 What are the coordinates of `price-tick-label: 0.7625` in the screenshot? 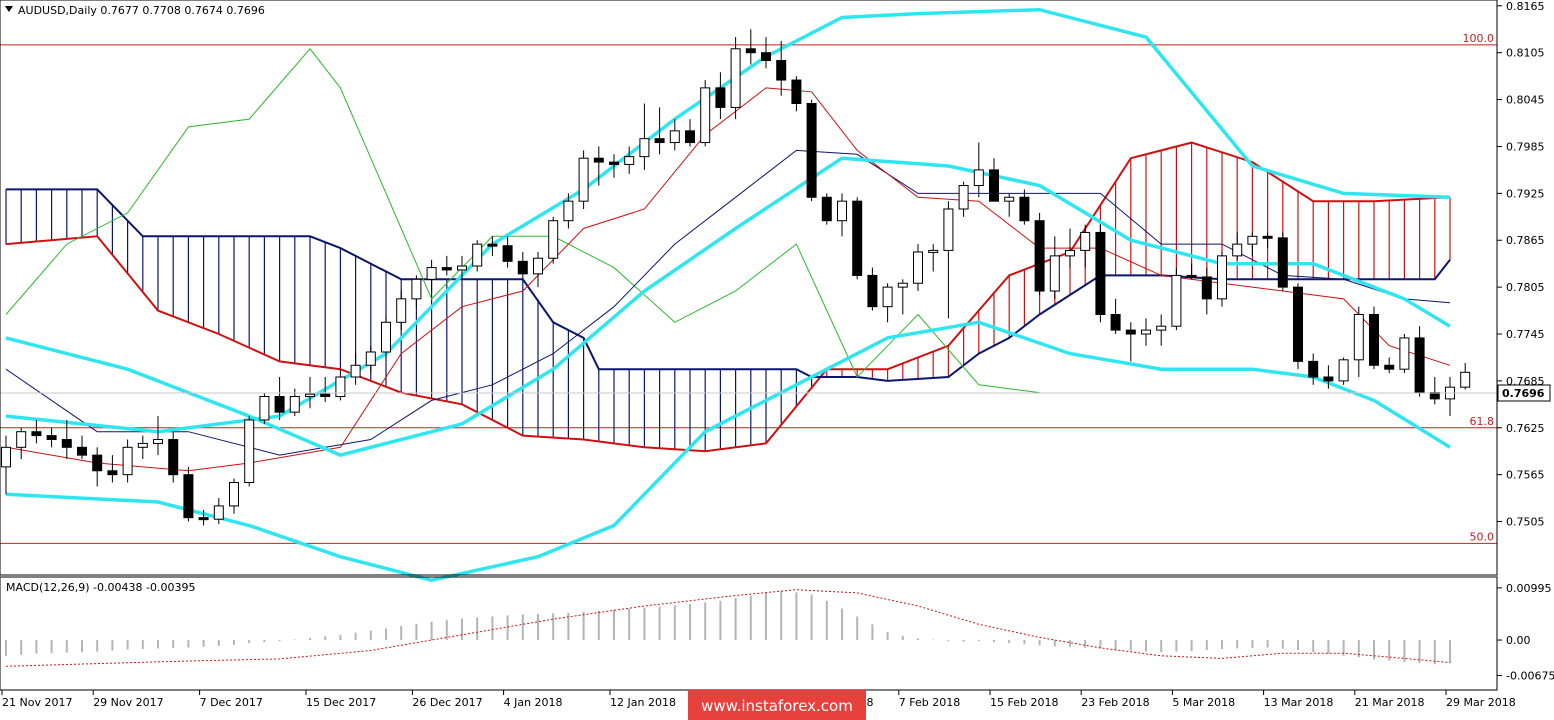 It's located at (1525, 428).